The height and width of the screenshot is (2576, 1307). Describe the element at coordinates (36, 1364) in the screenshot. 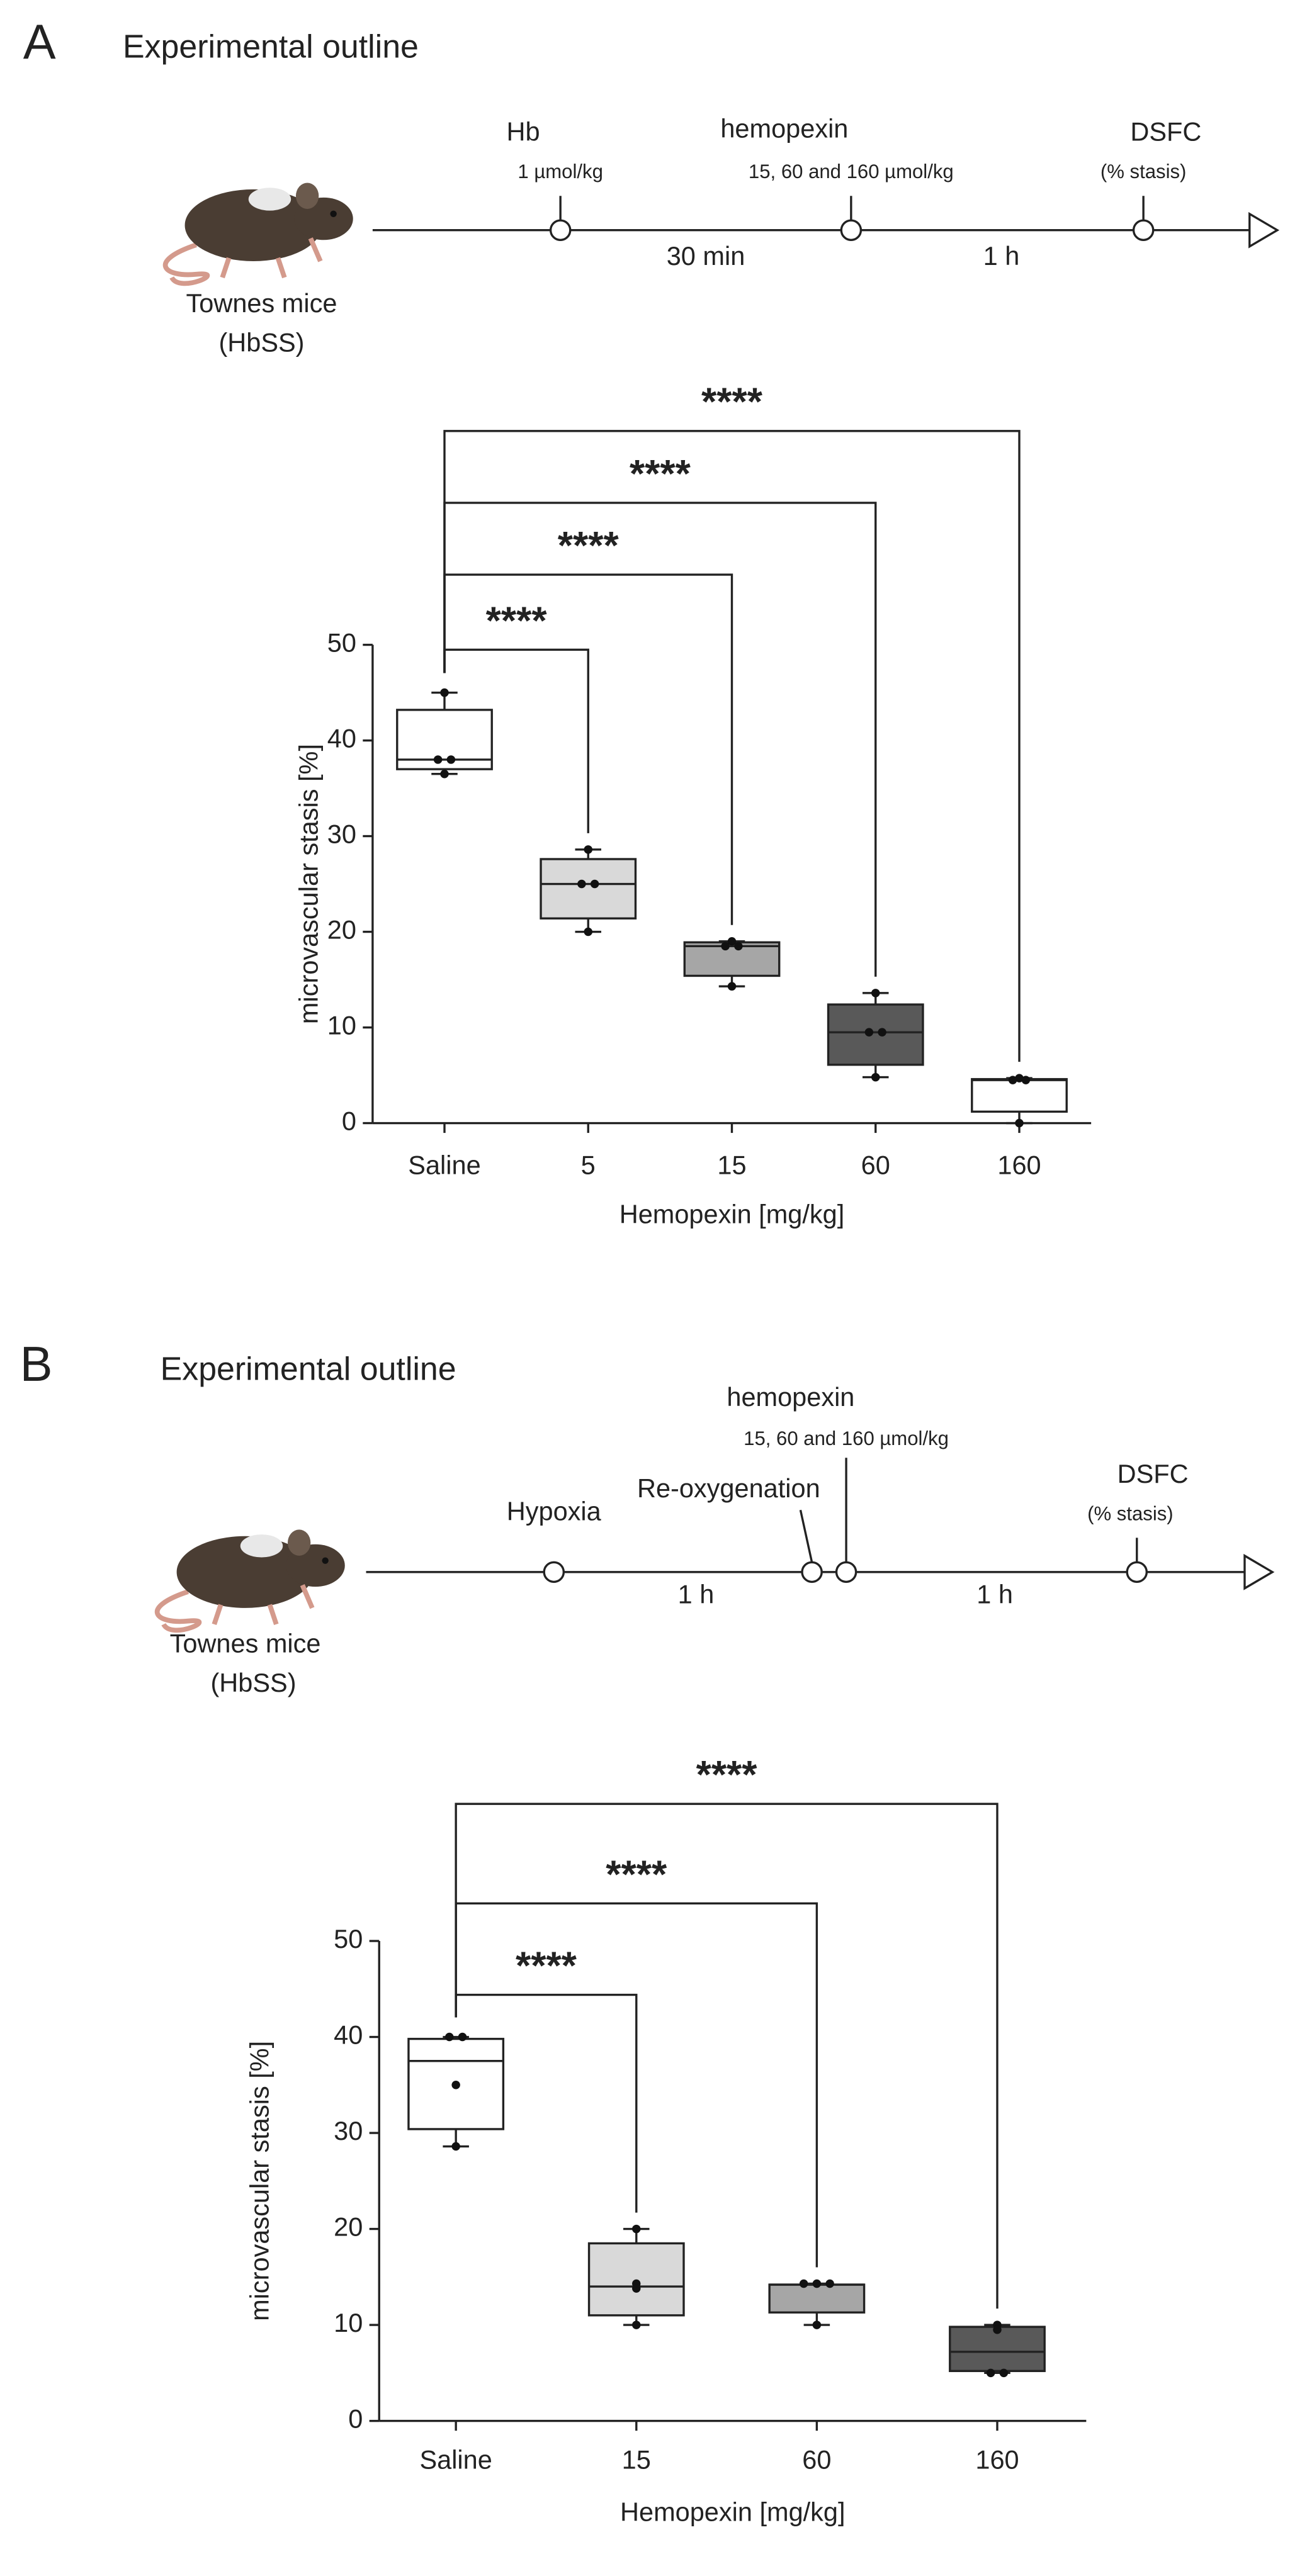

I see `panel-letter: B` at that location.